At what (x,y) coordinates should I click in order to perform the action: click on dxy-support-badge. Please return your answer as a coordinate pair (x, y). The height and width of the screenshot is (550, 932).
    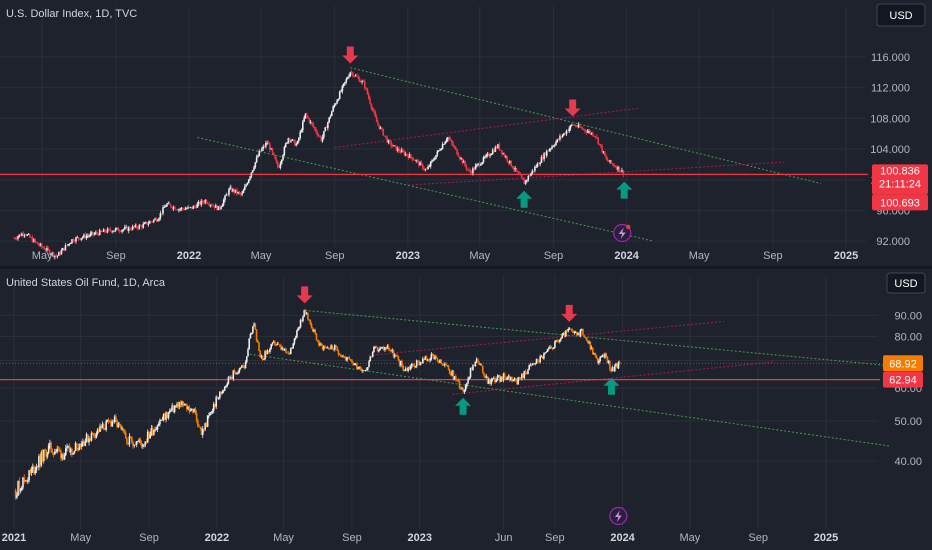
    Looking at the image, I should click on (900, 202).